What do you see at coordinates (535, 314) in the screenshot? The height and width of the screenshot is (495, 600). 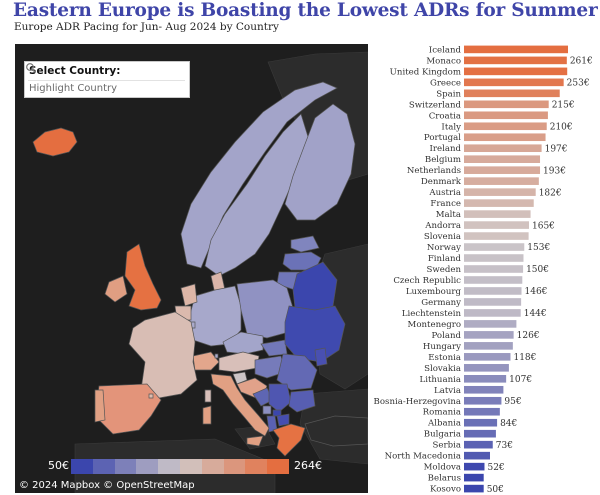 I see `bar-value-label: 144€` at bounding box center [535, 314].